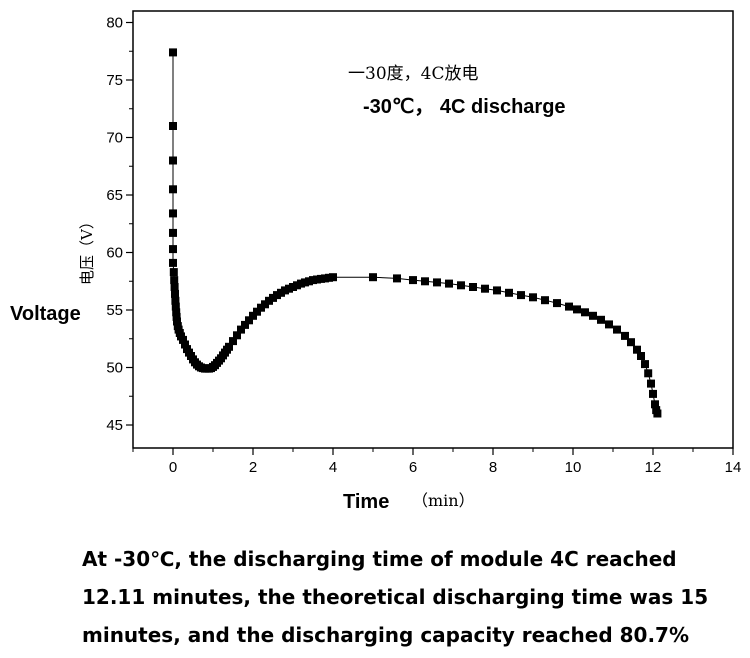 This screenshot has height=658, width=750. Describe the element at coordinates (173, 467) in the screenshot. I see `x-tick-label: 0` at that location.